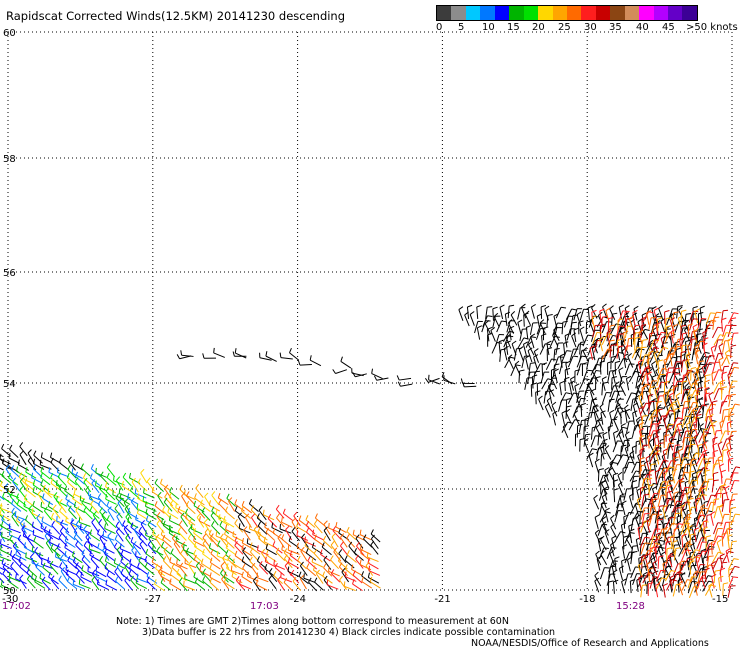 This screenshot has width=740, height=650. Describe the element at coordinates (590, 27) in the screenshot. I see `legend-label: 30` at that location.